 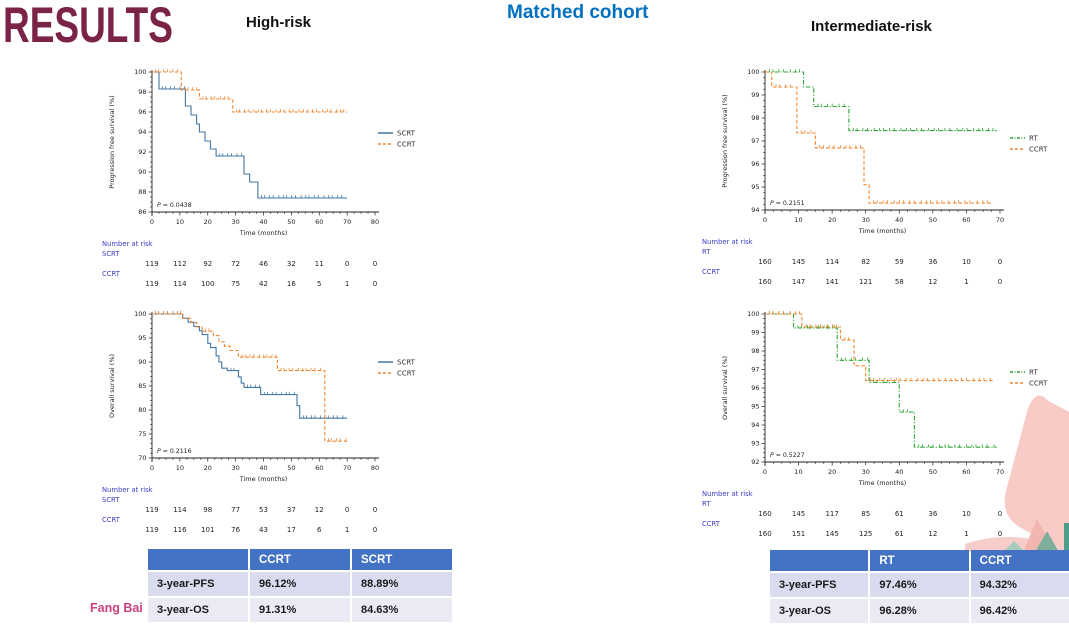 I want to click on svg-text: 59, so click(x=899, y=262).